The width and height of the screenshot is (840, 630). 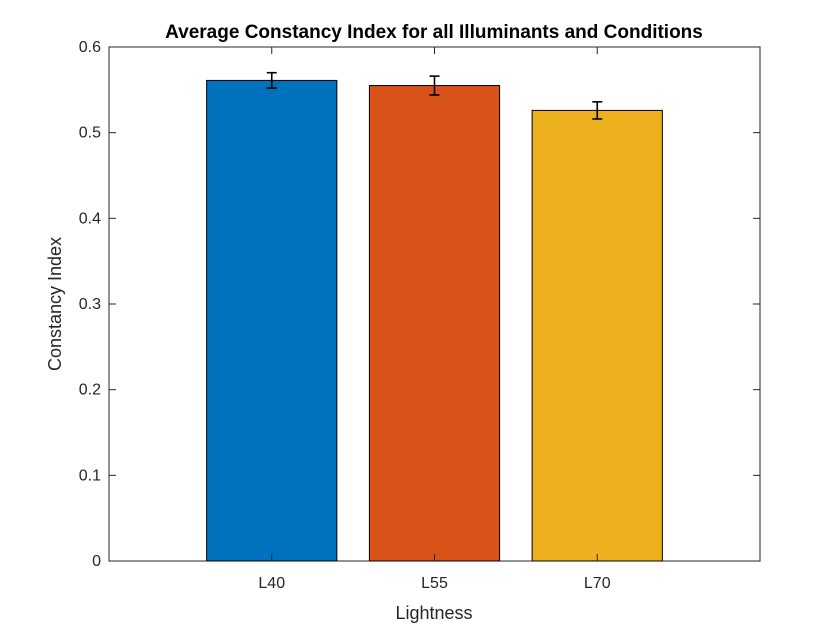 What do you see at coordinates (597, 583) in the screenshot?
I see `x-tick-label: L70` at bounding box center [597, 583].